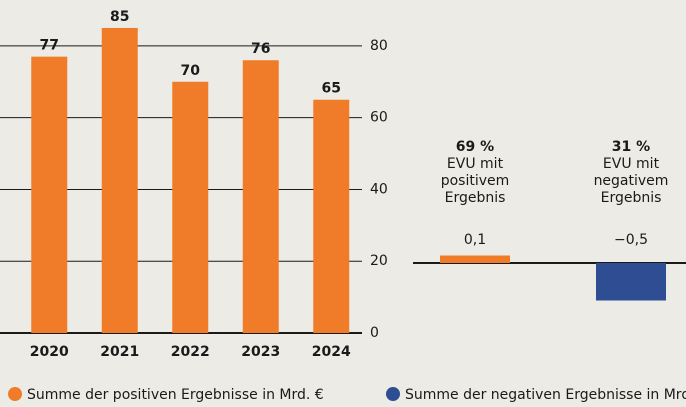 Image resolution: width=686 pixels, height=407 pixels. I want to click on category-label: EVU mit positivem Ergebnis, so click(475, 181).